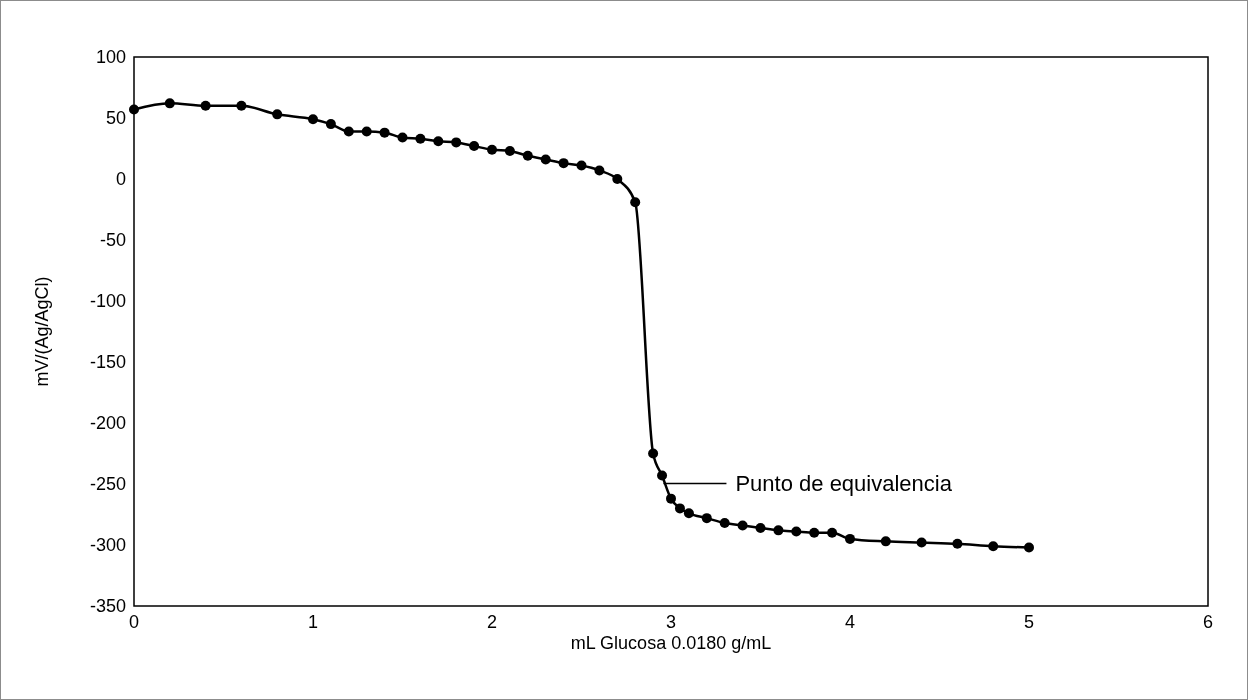 This screenshot has height=700, width=1248. Describe the element at coordinates (844, 484) in the screenshot. I see `annotation: Punto de equivalencia` at that location.